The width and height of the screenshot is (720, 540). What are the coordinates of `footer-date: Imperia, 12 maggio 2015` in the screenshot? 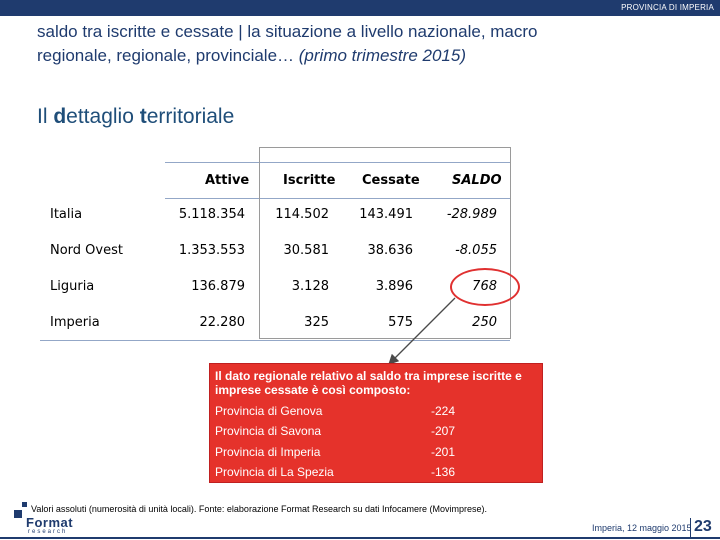 It's located at (642, 528).